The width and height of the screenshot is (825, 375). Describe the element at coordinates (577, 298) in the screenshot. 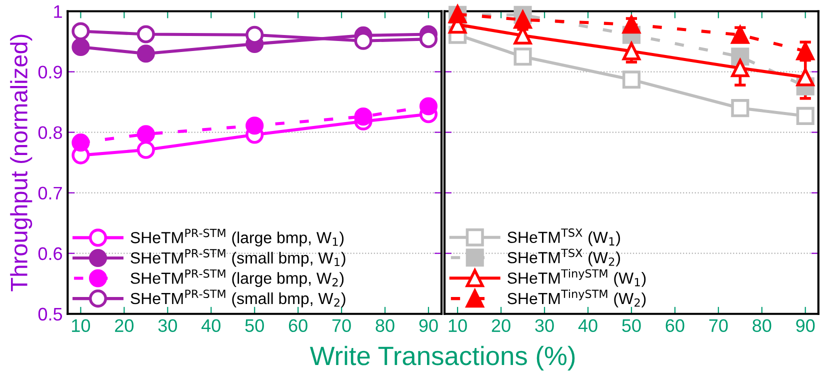

I see `legend-label: SHeTM$^{TinySTM}$ (W$_{2}$)` at that location.